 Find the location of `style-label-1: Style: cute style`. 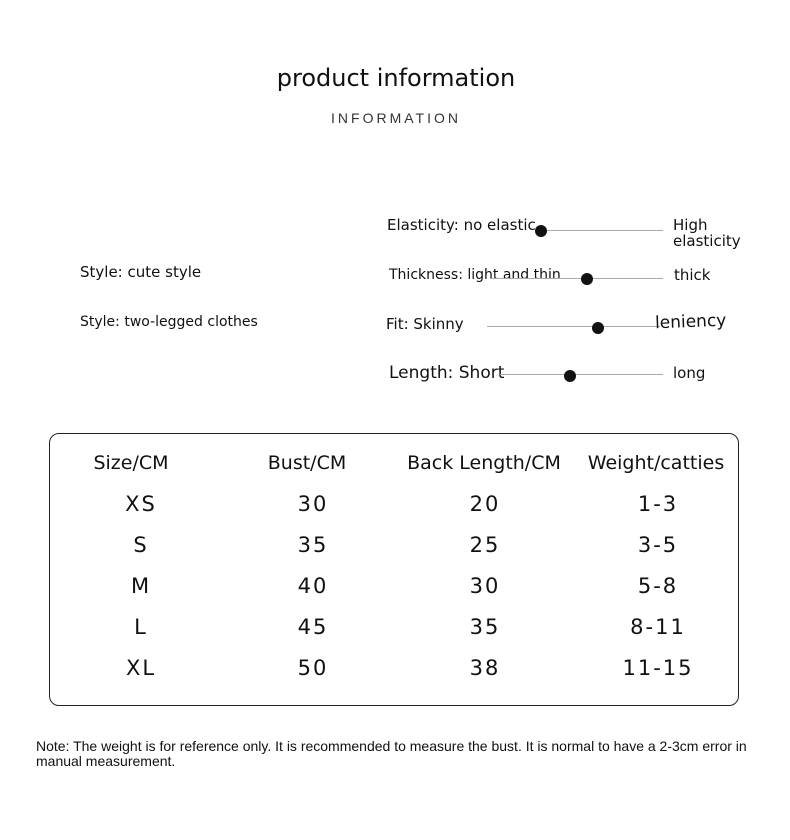

style-label-1: Style: cute style is located at coordinates (141, 272).